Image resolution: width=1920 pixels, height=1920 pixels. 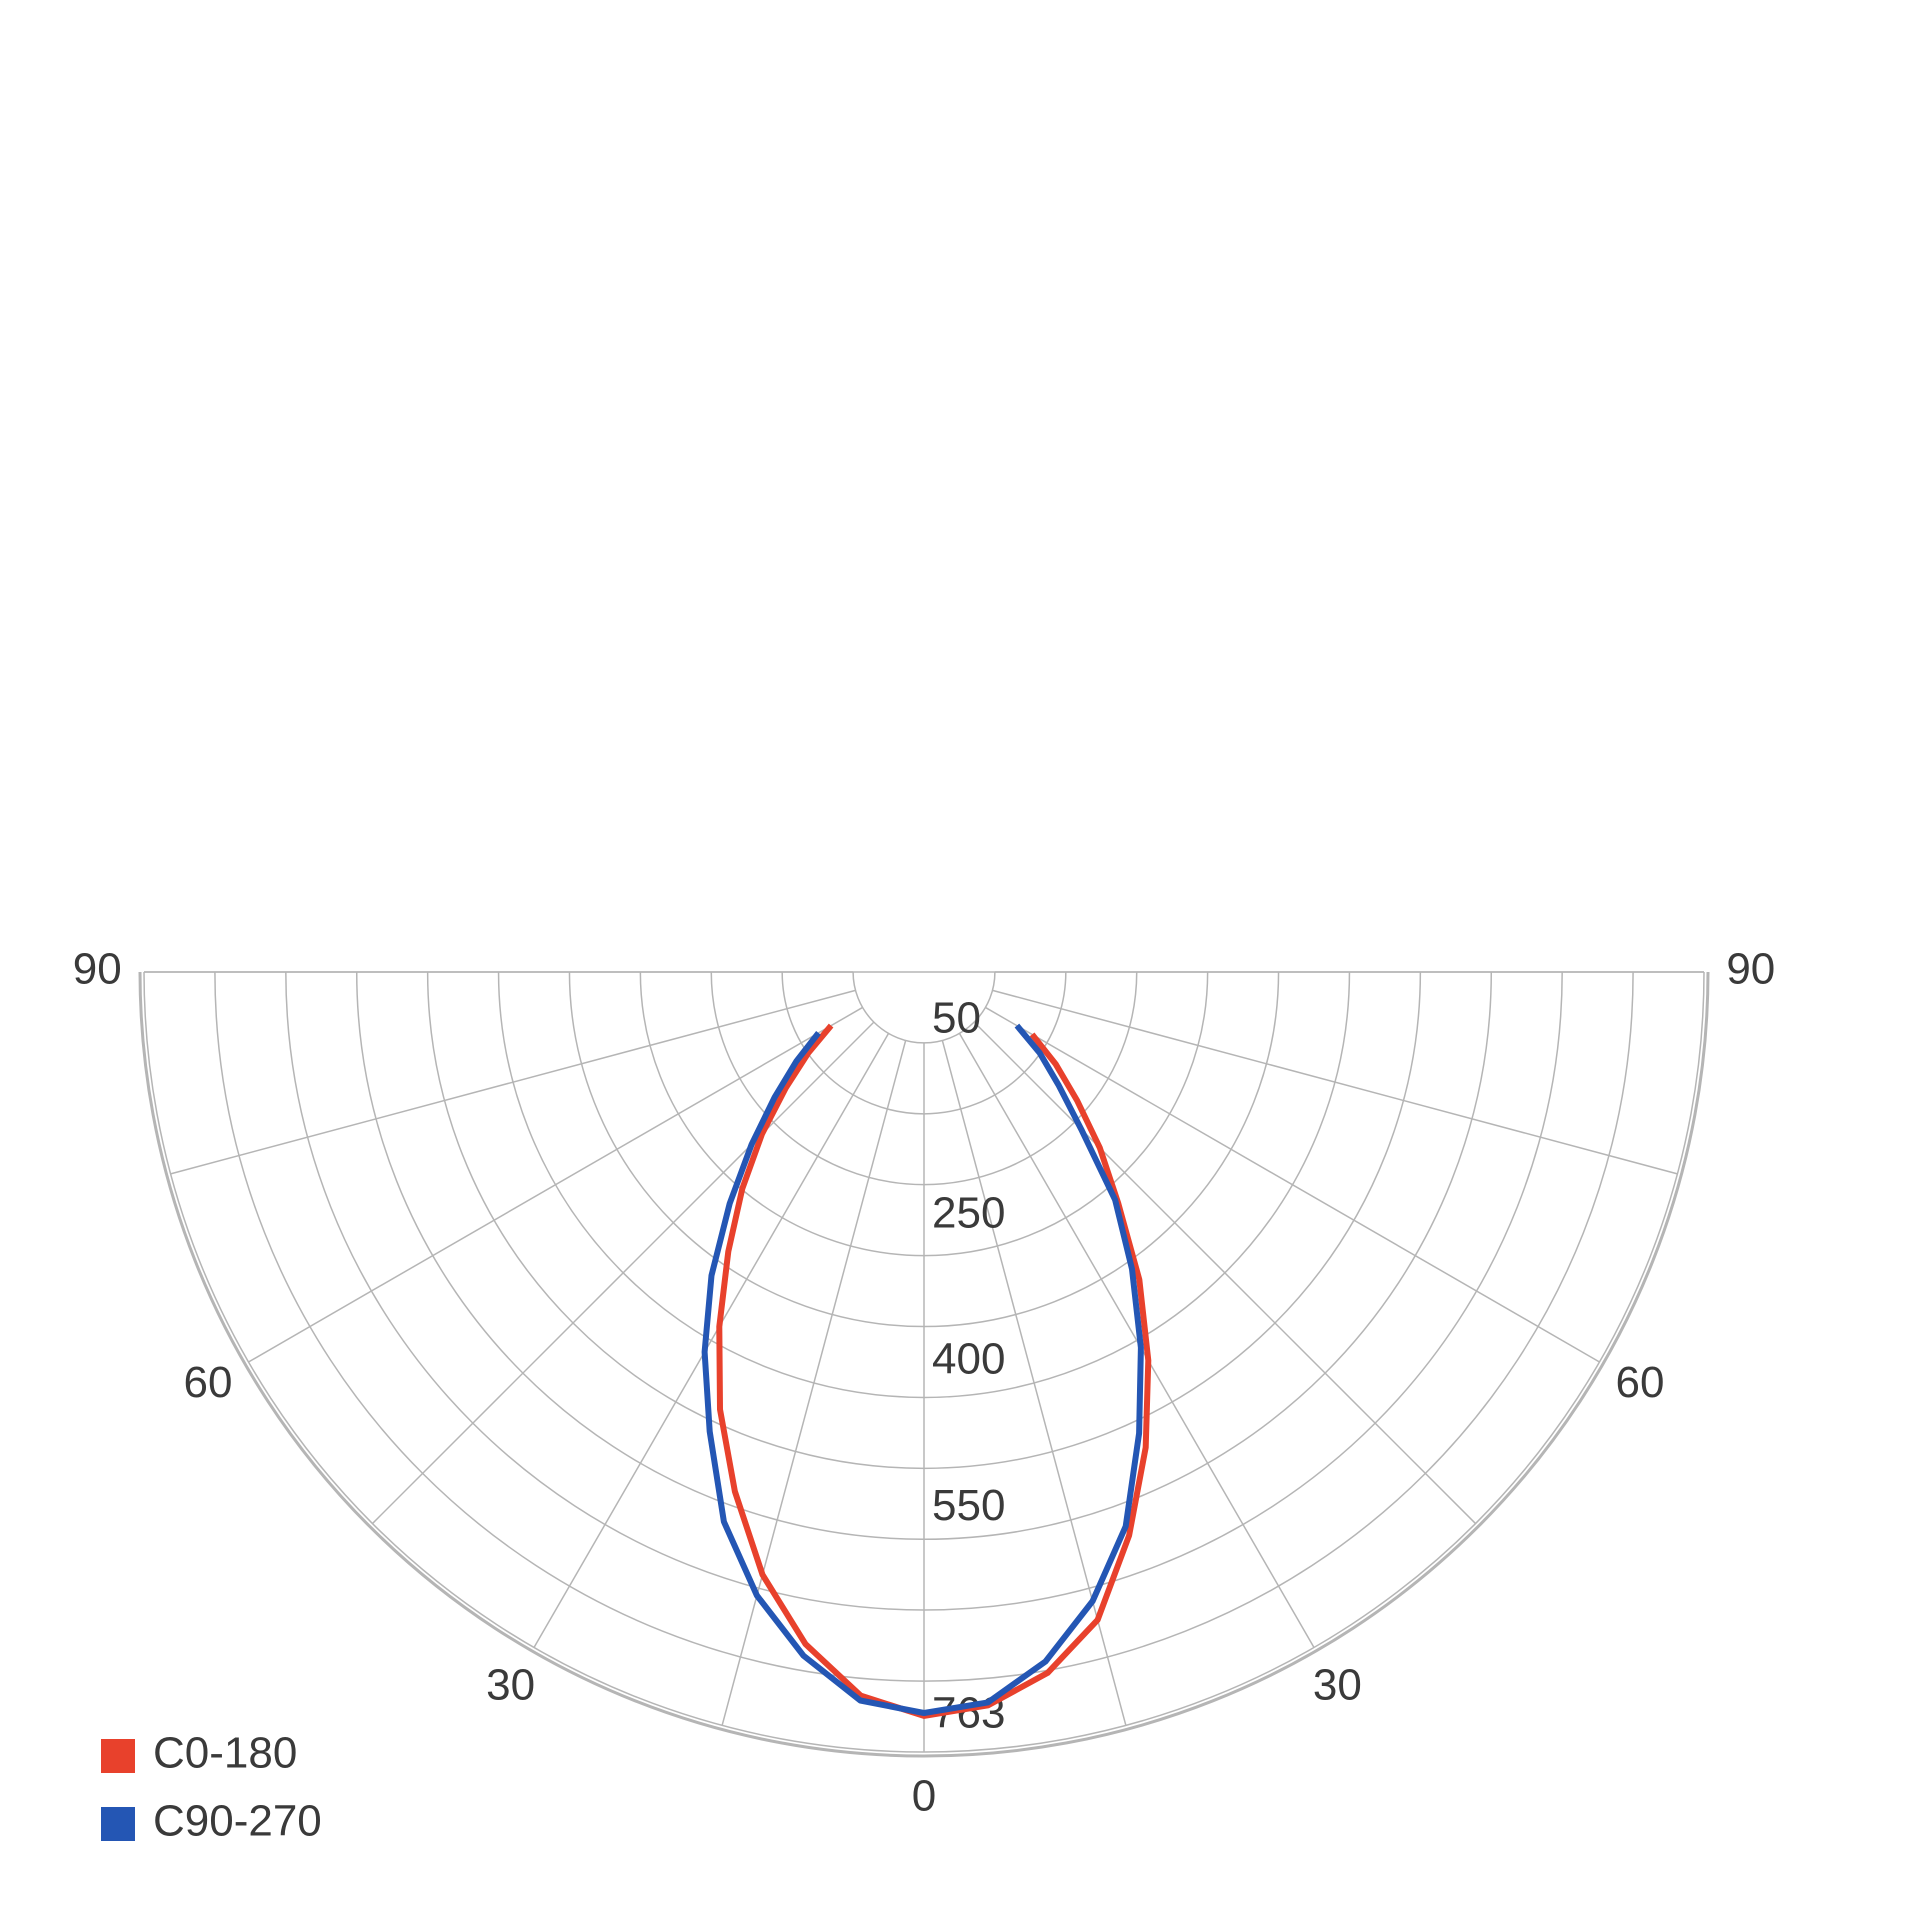 What do you see at coordinates (237, 1821) in the screenshot?
I see `legend-label: C90-270` at bounding box center [237, 1821].